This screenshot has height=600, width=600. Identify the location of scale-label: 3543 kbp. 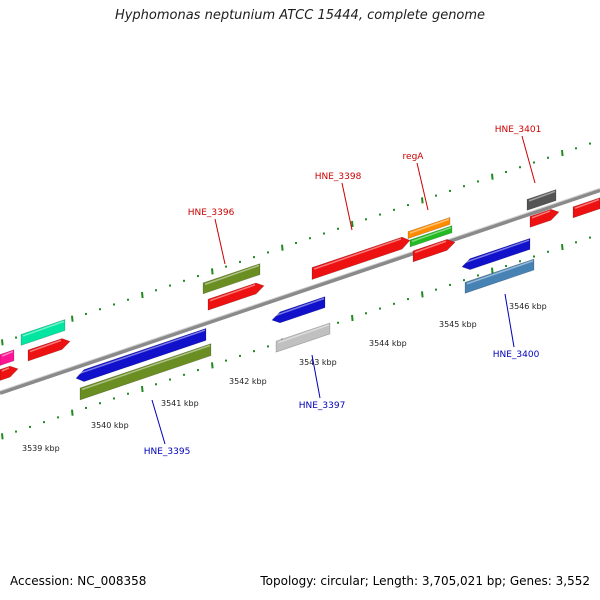
(318, 362).